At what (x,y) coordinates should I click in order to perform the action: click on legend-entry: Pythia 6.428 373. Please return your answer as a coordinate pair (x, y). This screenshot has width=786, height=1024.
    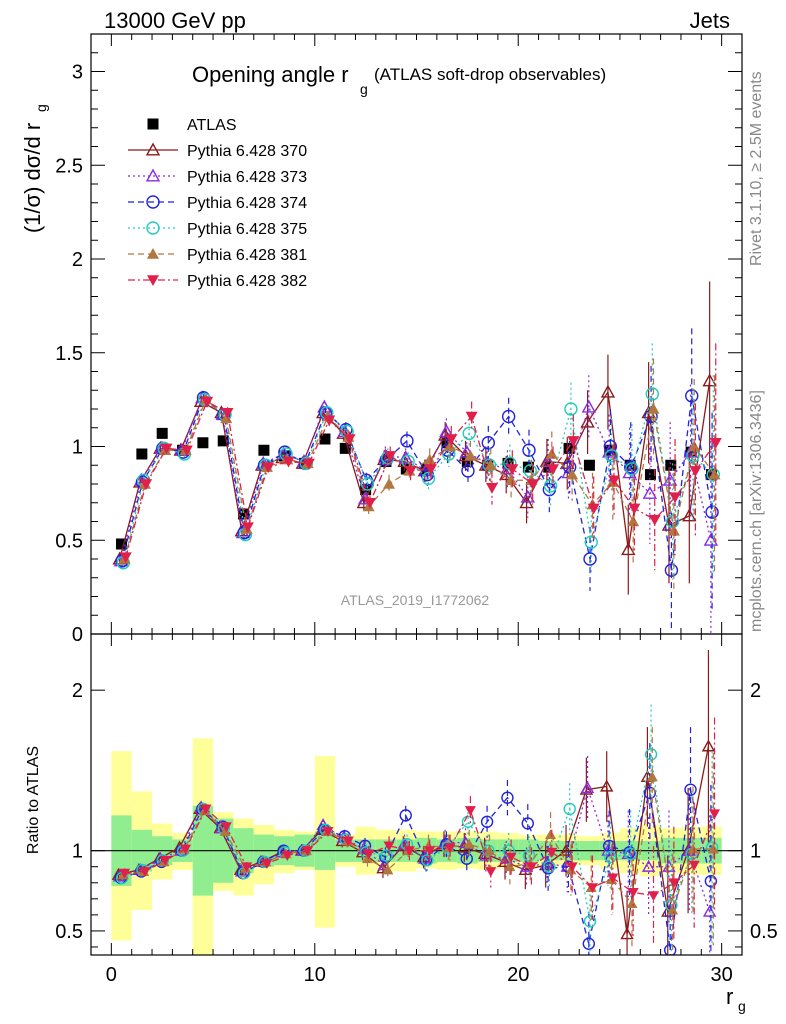
    Looking at the image, I should click on (217, 177).